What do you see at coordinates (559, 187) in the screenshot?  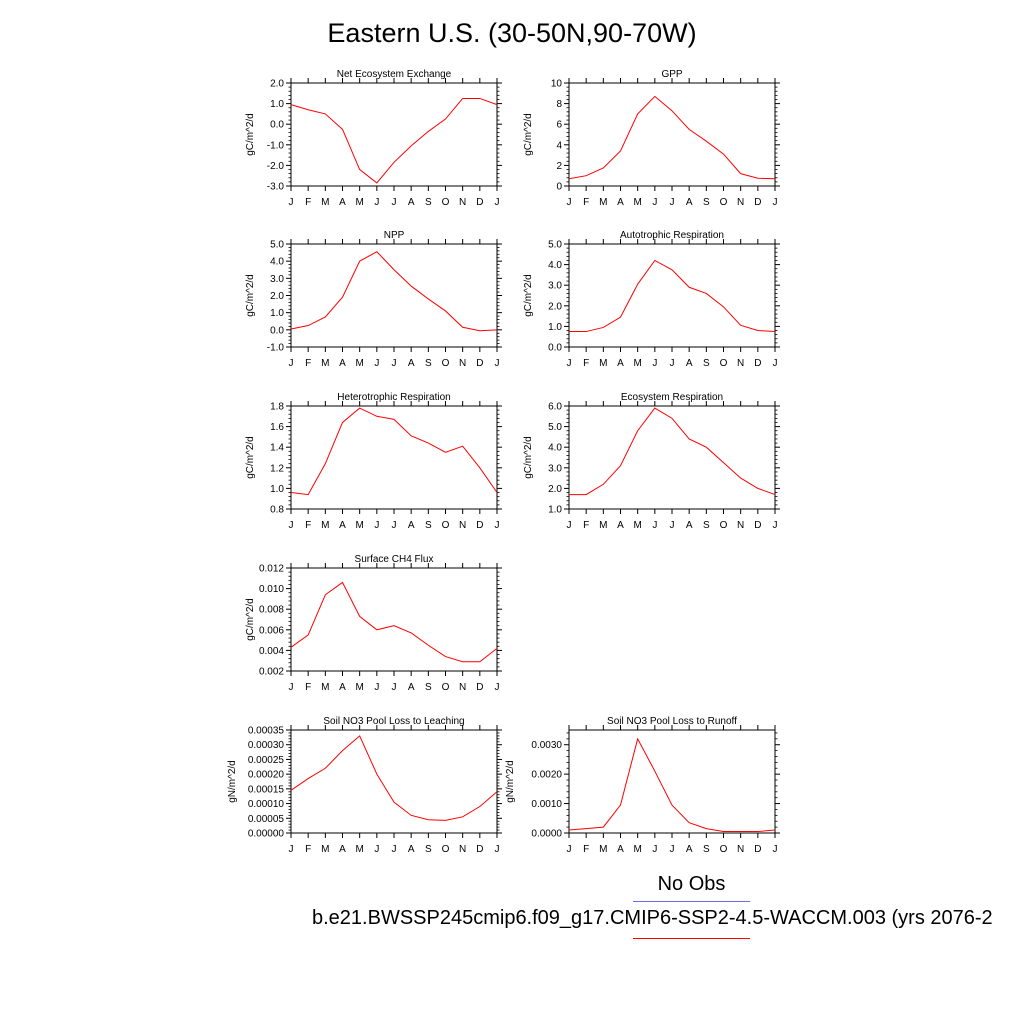 I see `y-tick-label: 0` at bounding box center [559, 187].